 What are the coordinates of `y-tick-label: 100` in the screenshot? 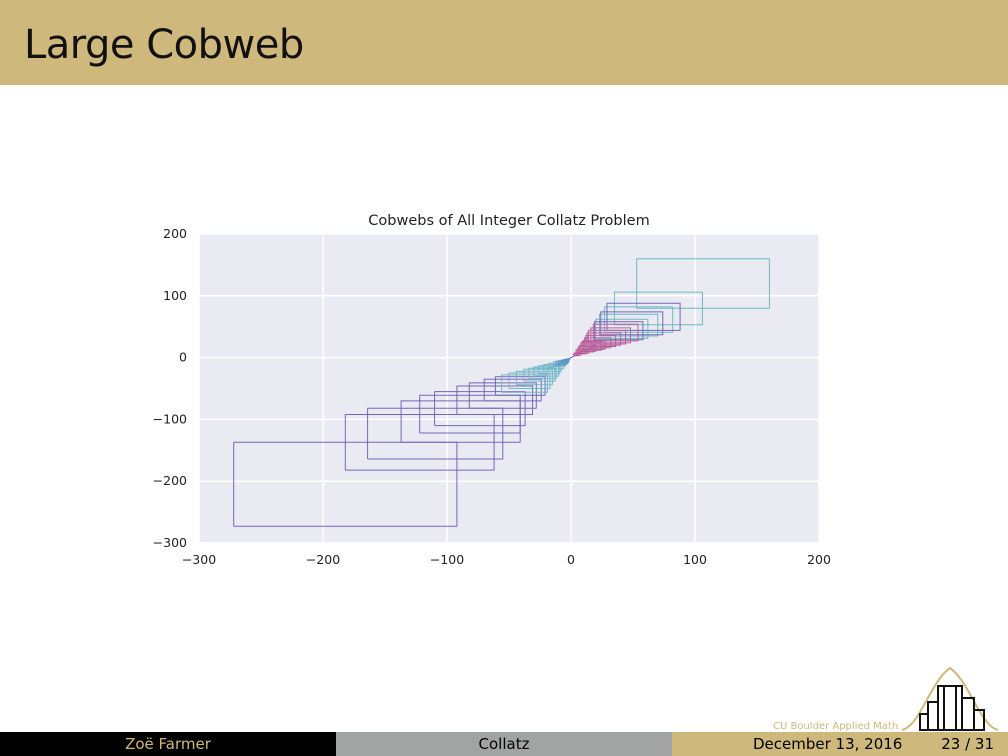 It's located at (175, 295).